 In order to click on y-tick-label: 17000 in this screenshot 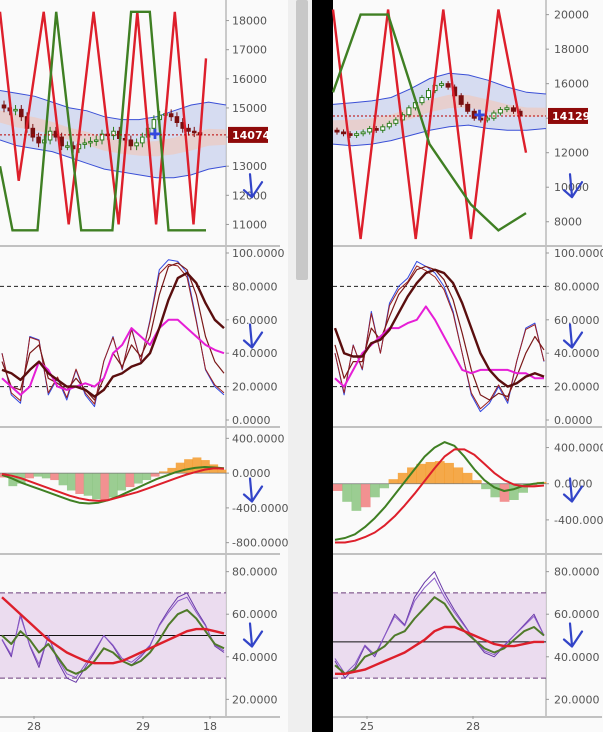, I will do `click(249, 50)`.